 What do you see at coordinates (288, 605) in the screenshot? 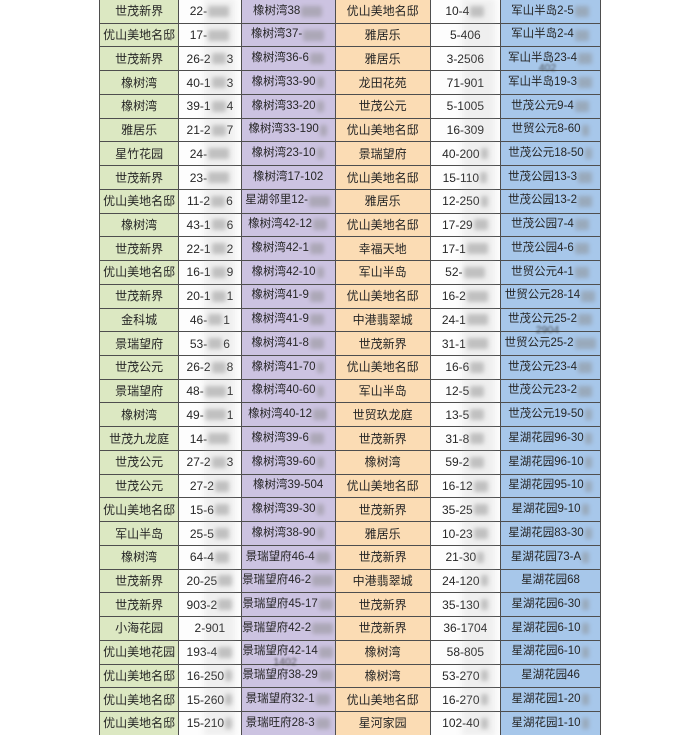
I see `table-cell: 景瑞望府45-17` at bounding box center [288, 605].